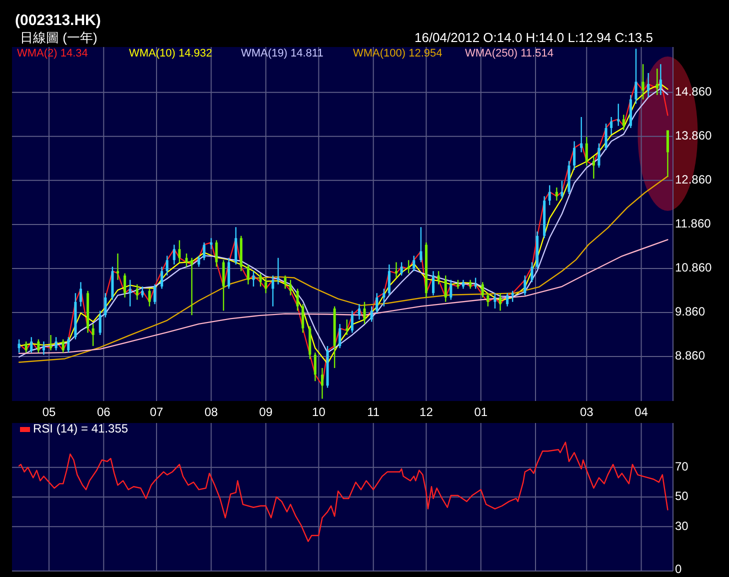  What do you see at coordinates (690, 311) in the screenshot?
I see `y-tick-label: 9.860` at bounding box center [690, 311].